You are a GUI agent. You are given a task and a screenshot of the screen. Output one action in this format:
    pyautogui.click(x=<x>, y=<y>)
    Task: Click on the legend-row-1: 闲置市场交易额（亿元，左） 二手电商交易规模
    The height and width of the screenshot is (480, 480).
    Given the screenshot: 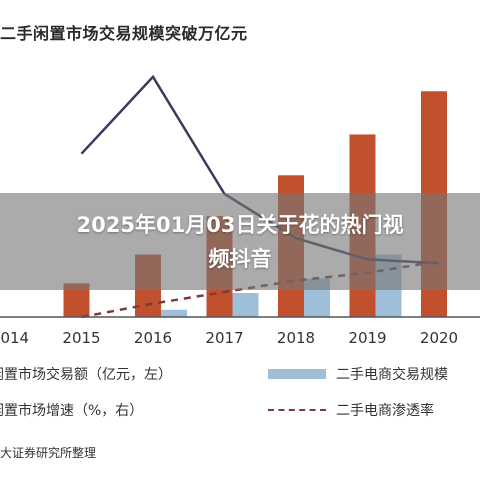 What is the action you would take?
    pyautogui.click(x=240, y=374)
    